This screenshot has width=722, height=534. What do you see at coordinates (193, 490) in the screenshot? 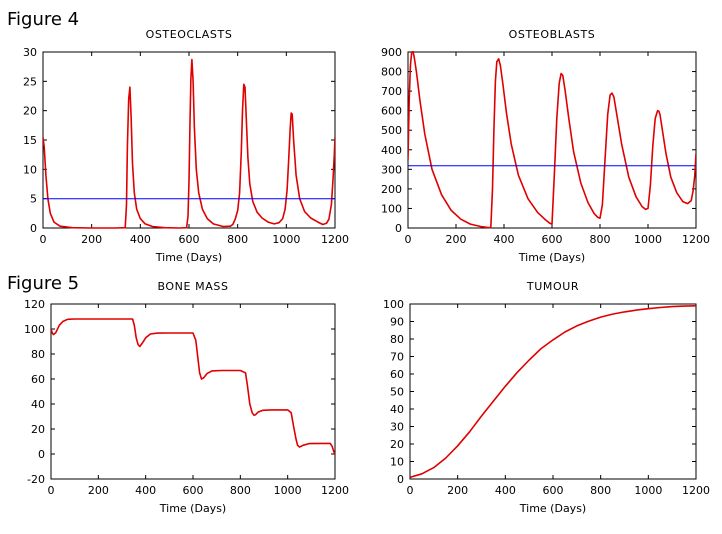
I see `bone-mass-x-tick-label: 600` at bounding box center [193, 490].